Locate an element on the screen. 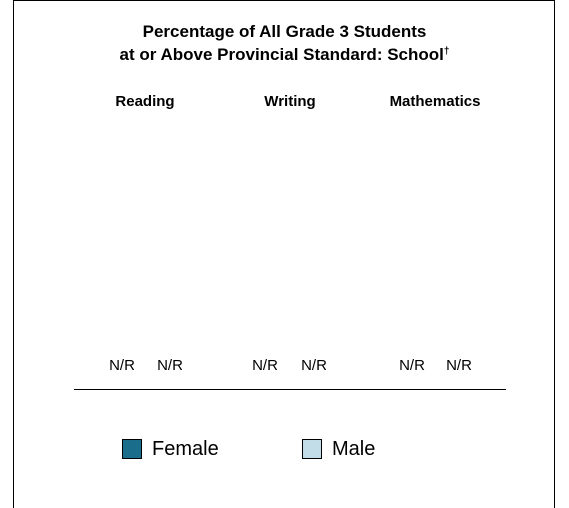  title-dagger-mark: † is located at coordinates (446, 51).